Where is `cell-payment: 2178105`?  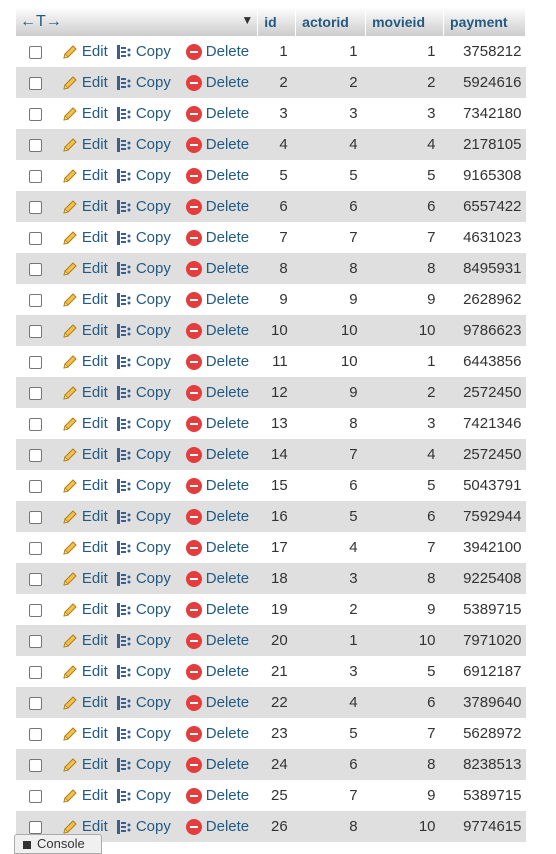 cell-payment: 2178105 is located at coordinates (484, 144).